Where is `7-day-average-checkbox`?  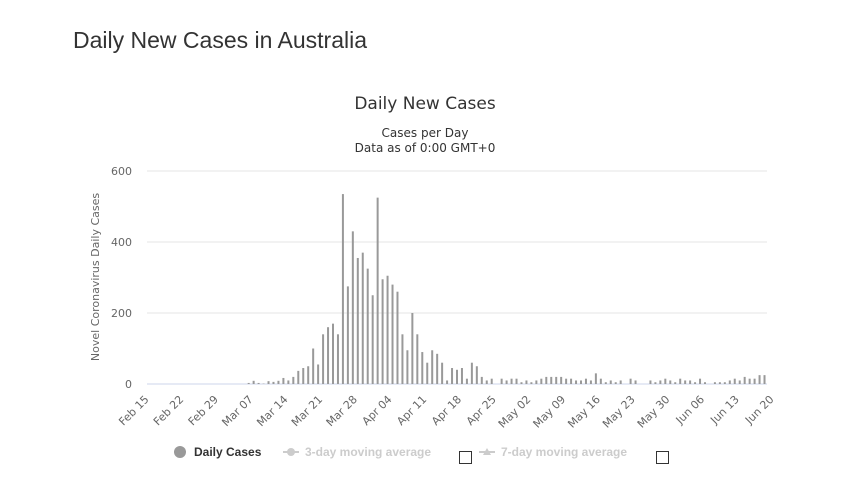 7-day-average-checkbox is located at coordinates (662, 457).